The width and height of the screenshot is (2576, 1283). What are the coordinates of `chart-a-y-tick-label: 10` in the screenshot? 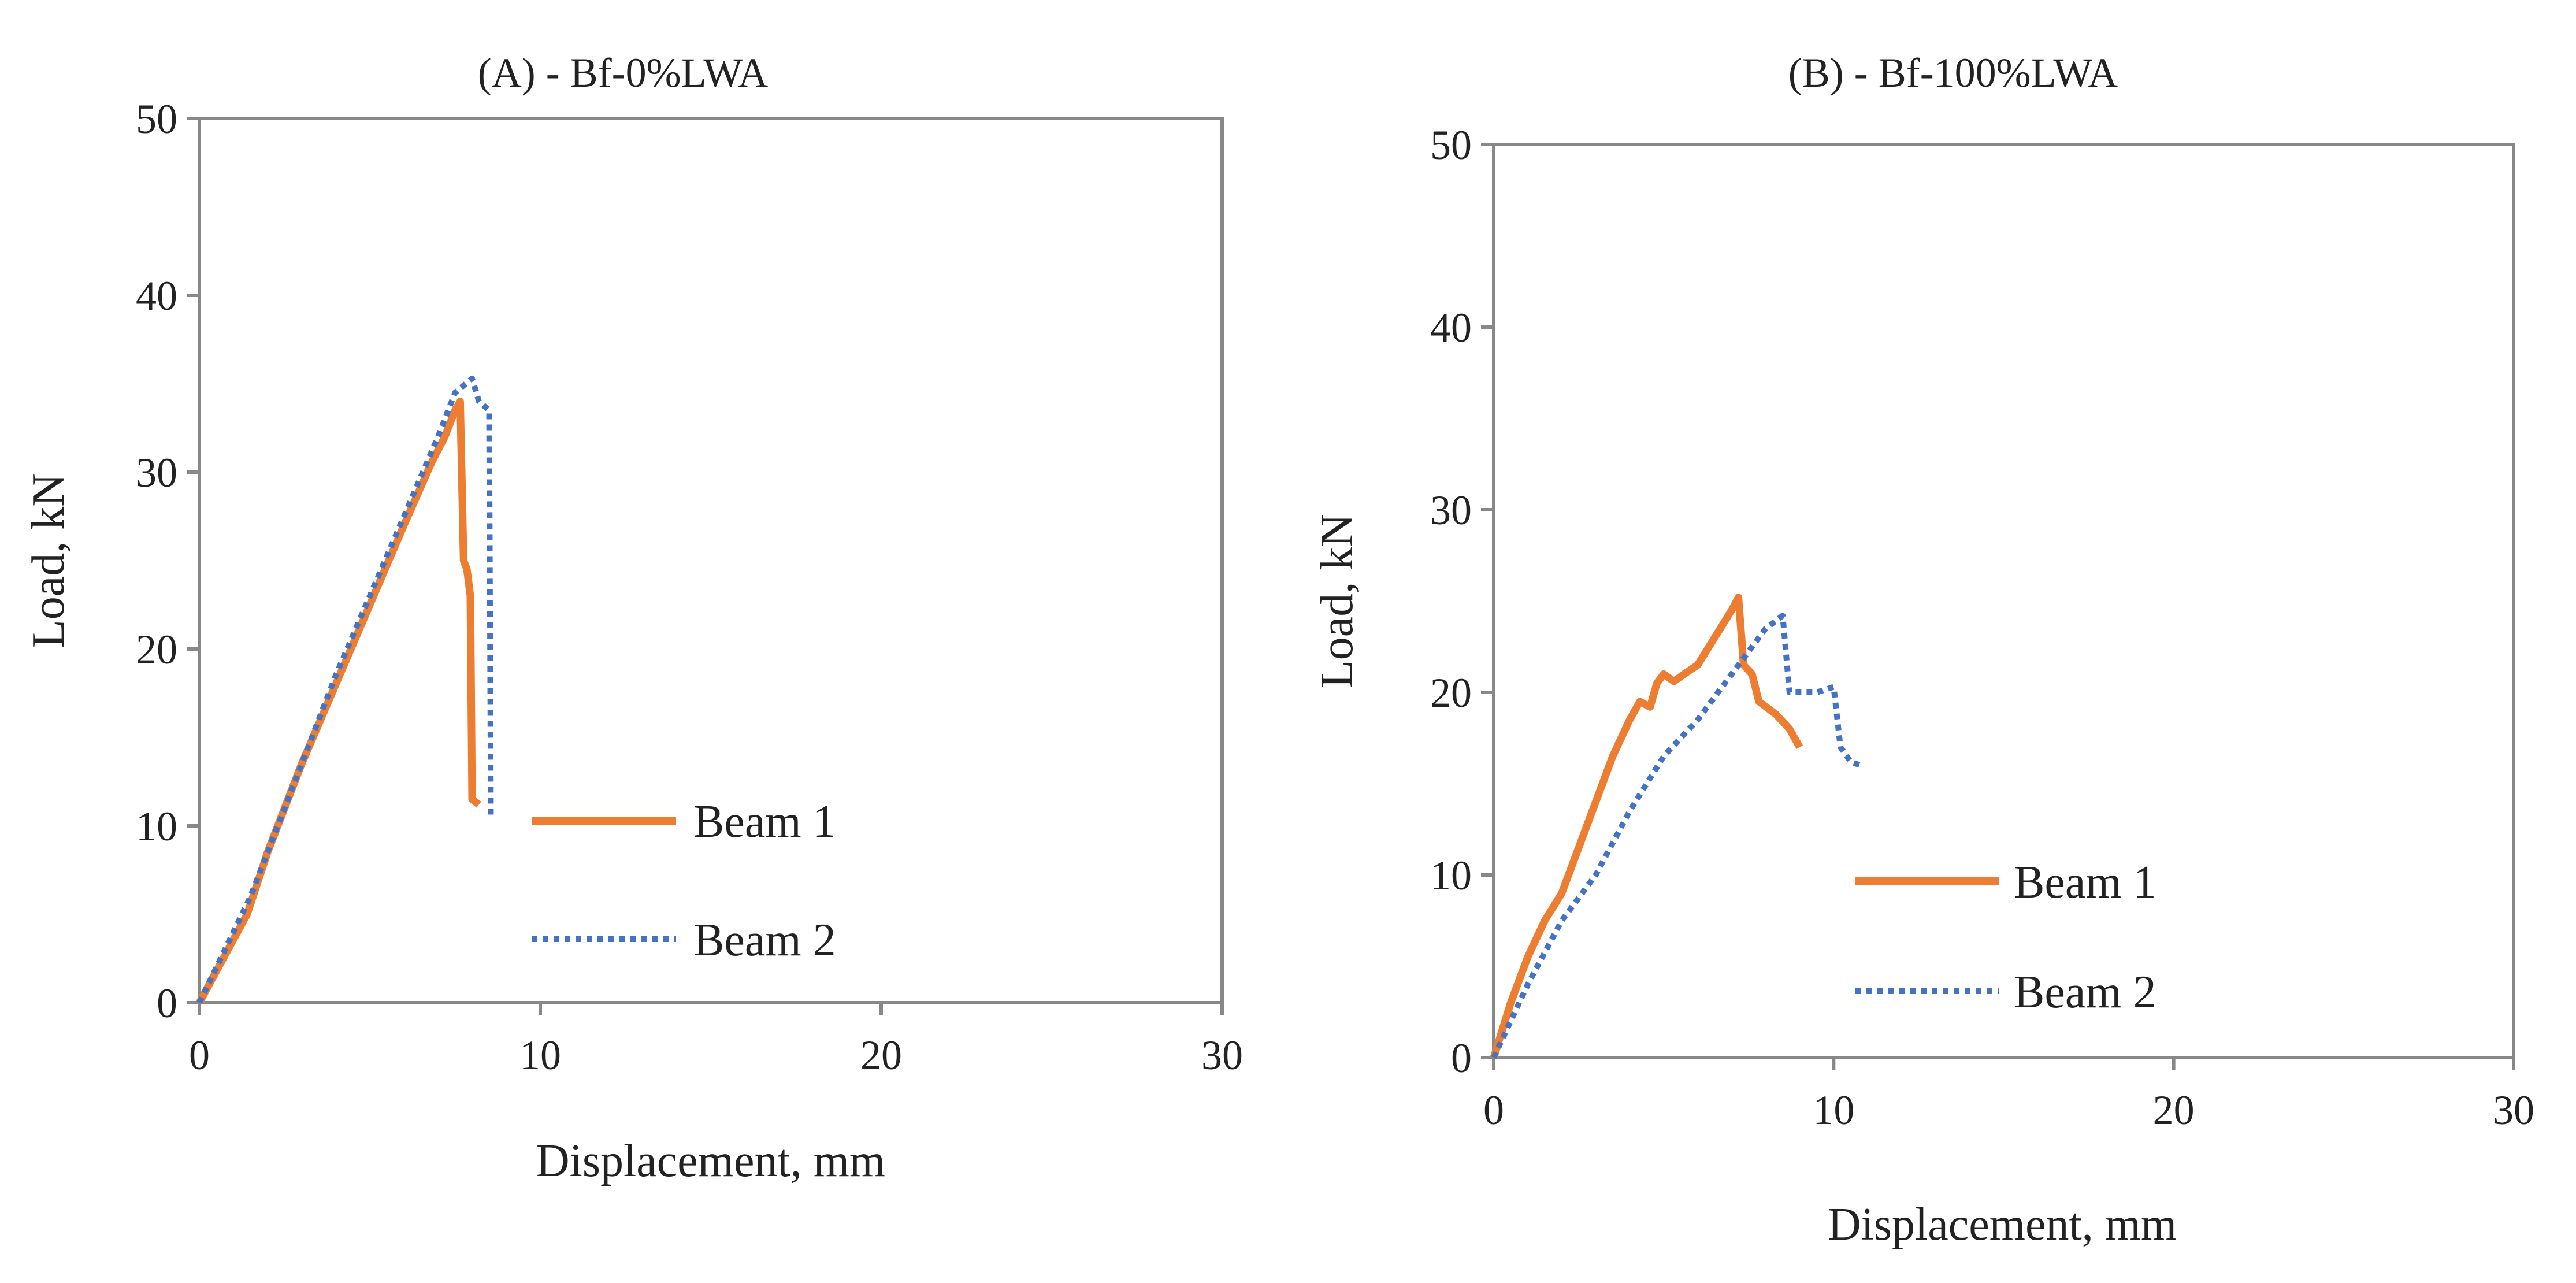 It's located at (156, 826).